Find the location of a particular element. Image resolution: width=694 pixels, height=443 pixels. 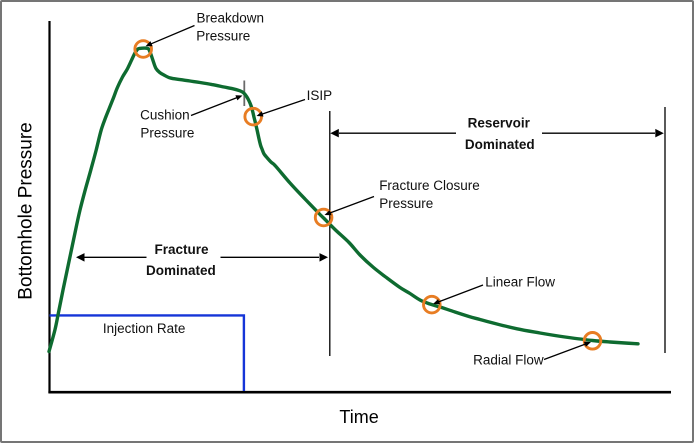

svg-text: Radial Flow is located at coordinates (508, 359).